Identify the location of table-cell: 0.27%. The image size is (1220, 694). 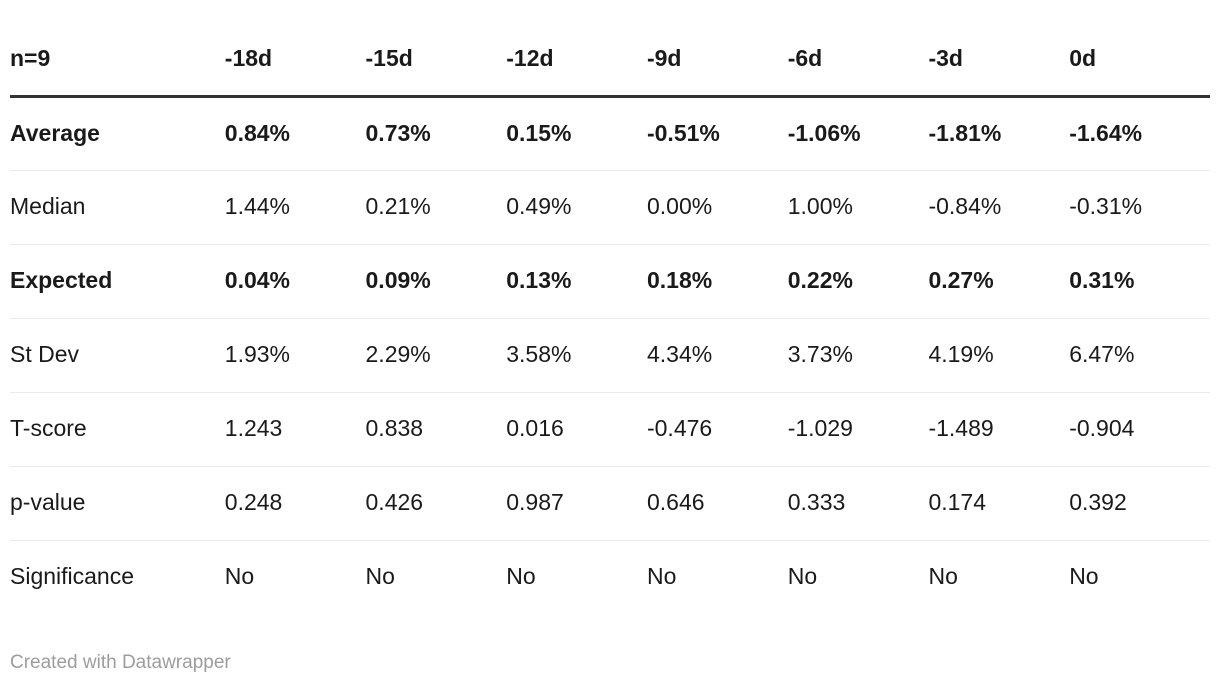
(961, 280).